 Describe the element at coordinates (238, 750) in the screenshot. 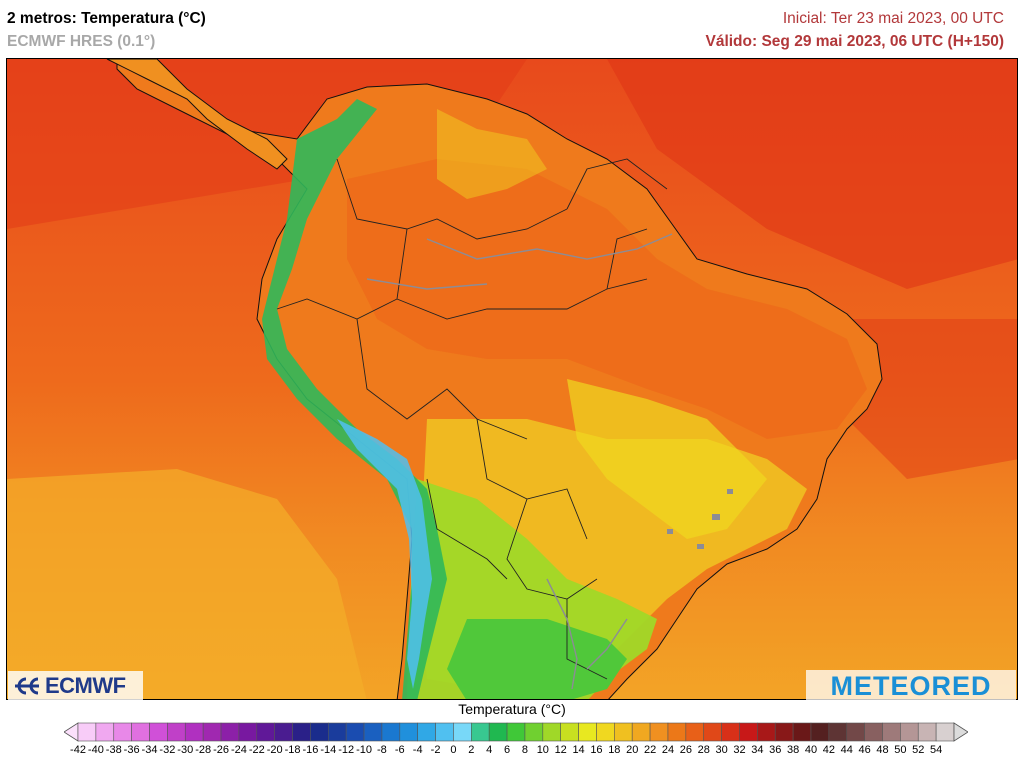

I see `colorbar-tick-label: -24` at that location.